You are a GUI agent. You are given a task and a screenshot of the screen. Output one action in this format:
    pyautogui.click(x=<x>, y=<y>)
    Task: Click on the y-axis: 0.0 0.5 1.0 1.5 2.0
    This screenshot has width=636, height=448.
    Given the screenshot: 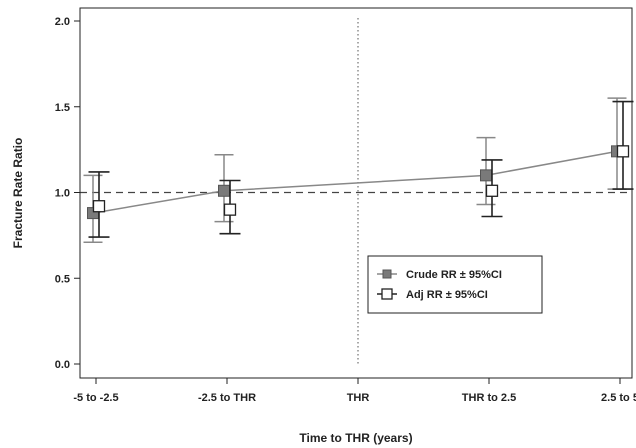 What is the action you would take?
    pyautogui.click(x=67, y=193)
    